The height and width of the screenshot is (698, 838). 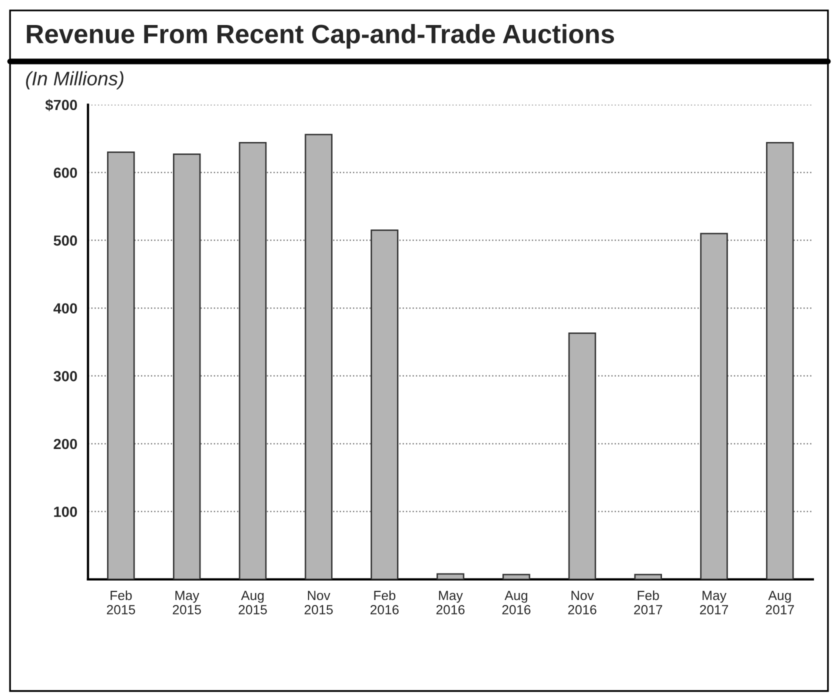 I want to click on x-tick-label: May 2015, so click(x=186, y=602).